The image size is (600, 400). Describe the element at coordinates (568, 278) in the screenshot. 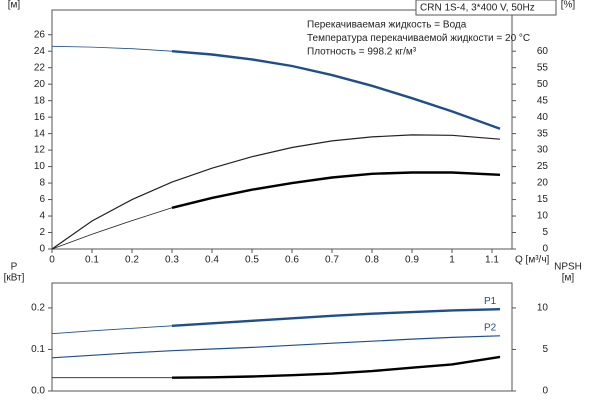

I see `y2-axis-label: [м]` at that location.